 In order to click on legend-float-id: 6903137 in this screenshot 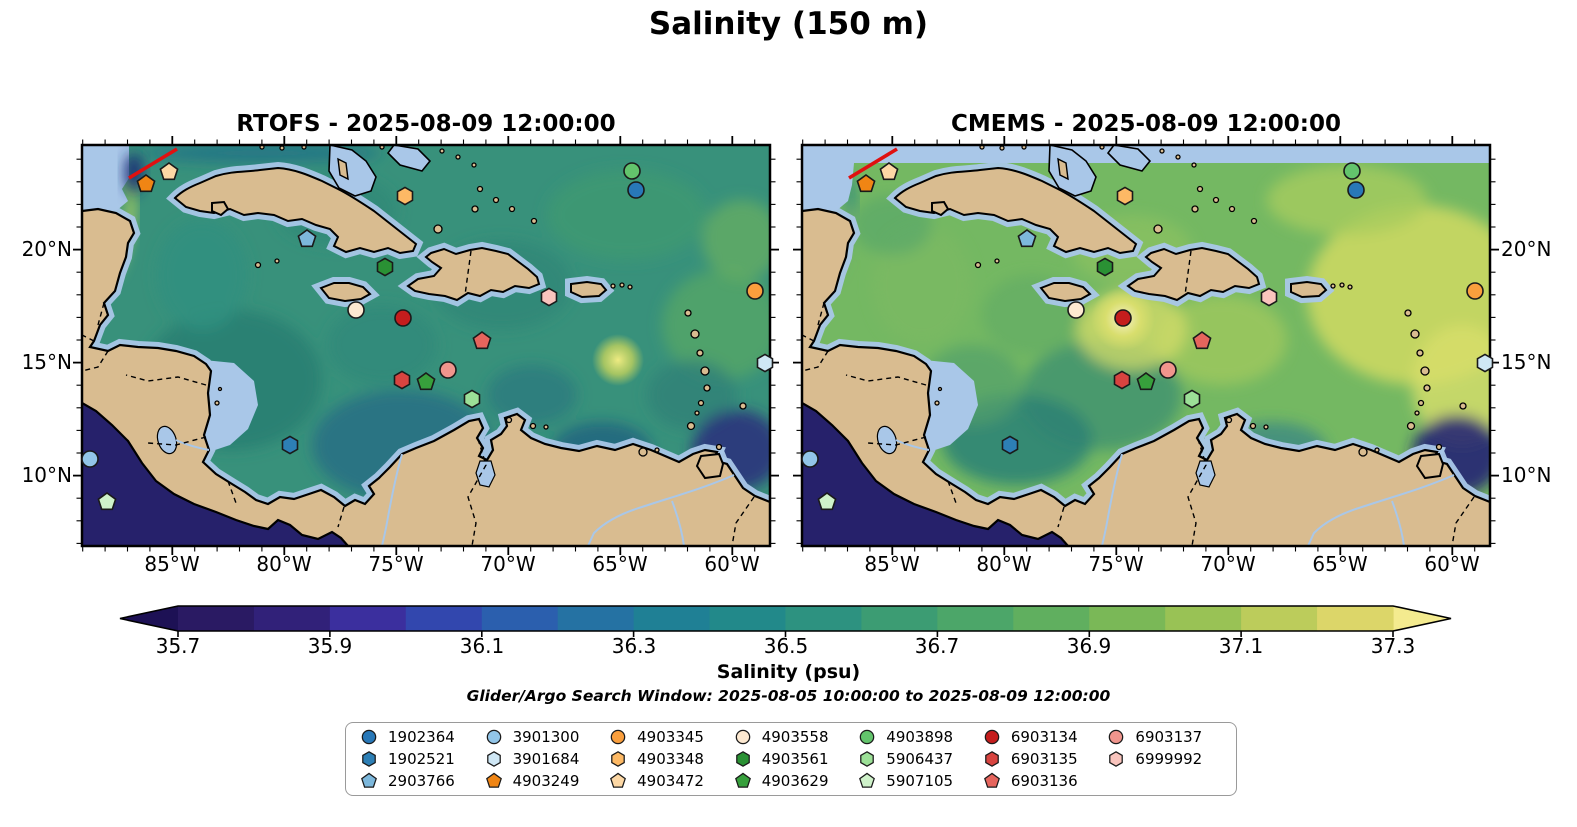, I will do `click(1169, 736)`.